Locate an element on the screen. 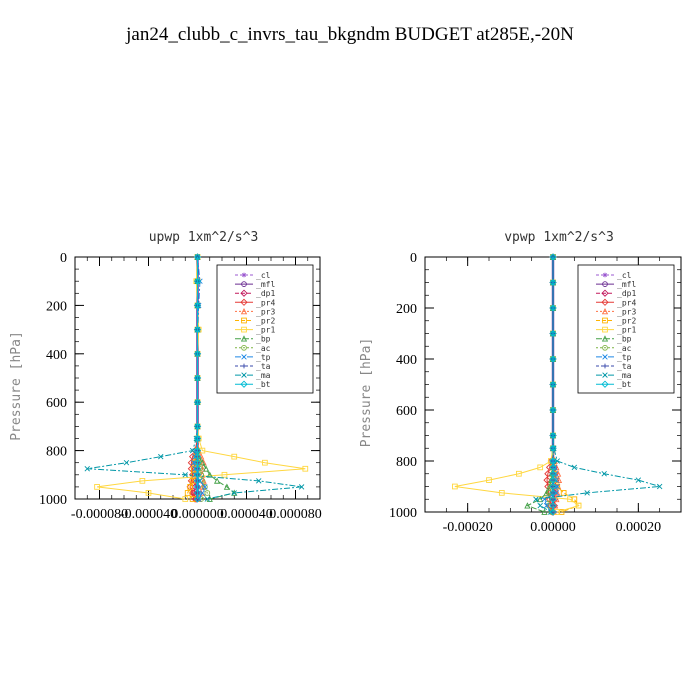  legend-marker_pr2 is located at coordinates (244, 320).